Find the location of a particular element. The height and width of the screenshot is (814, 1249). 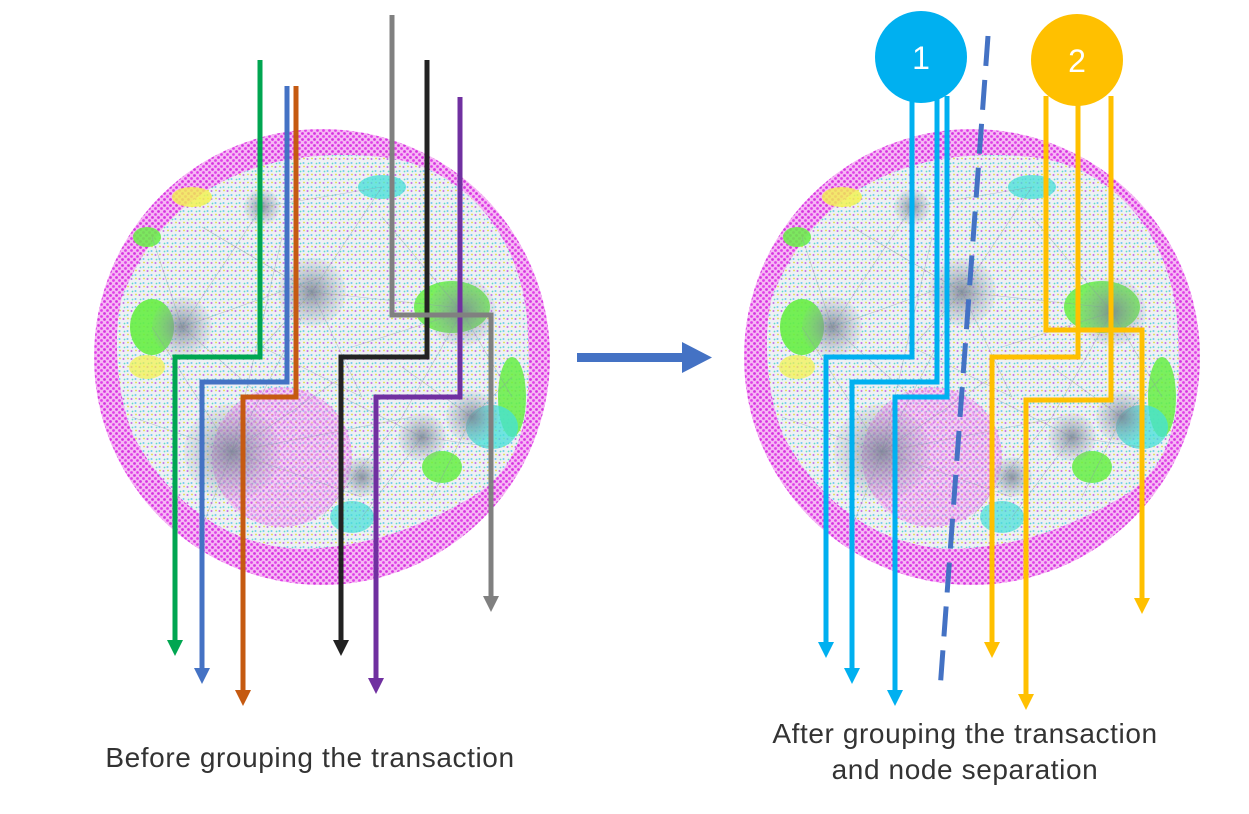

group-1-badge: 1 is located at coordinates (921, 57).